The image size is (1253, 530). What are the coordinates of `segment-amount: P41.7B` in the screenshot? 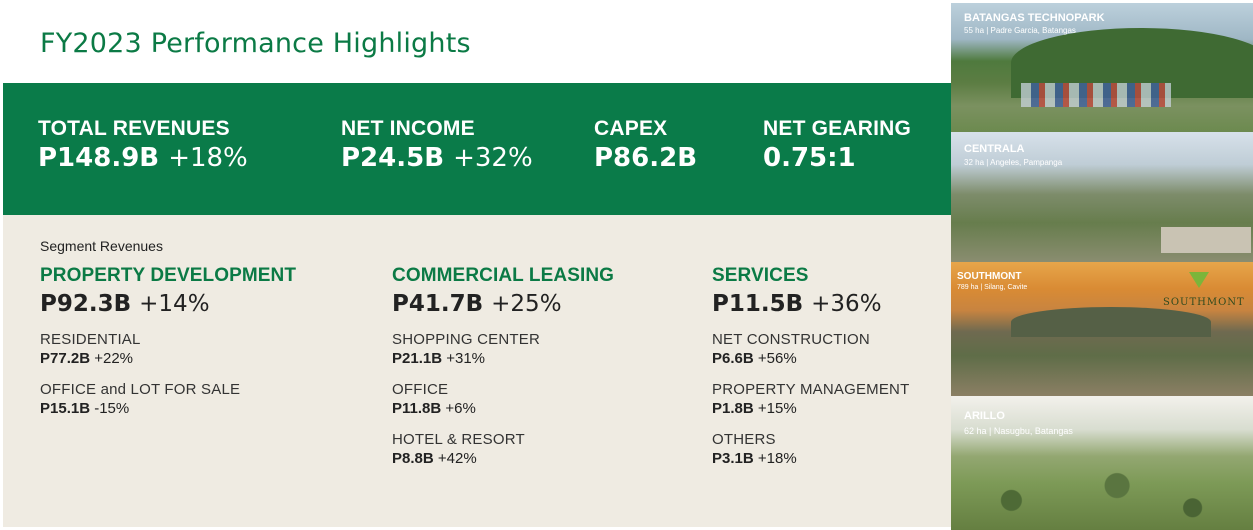 It's located at (438, 304).